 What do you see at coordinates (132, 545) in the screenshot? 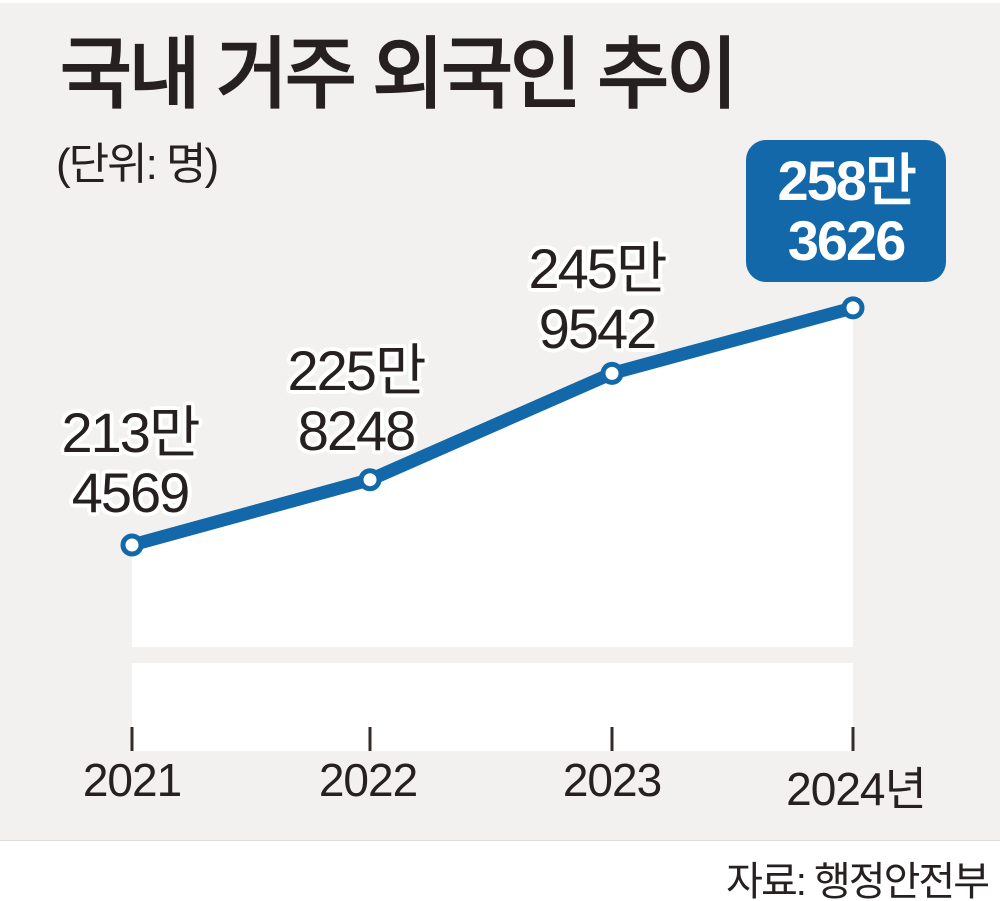
I see `data-point-2021` at bounding box center [132, 545].